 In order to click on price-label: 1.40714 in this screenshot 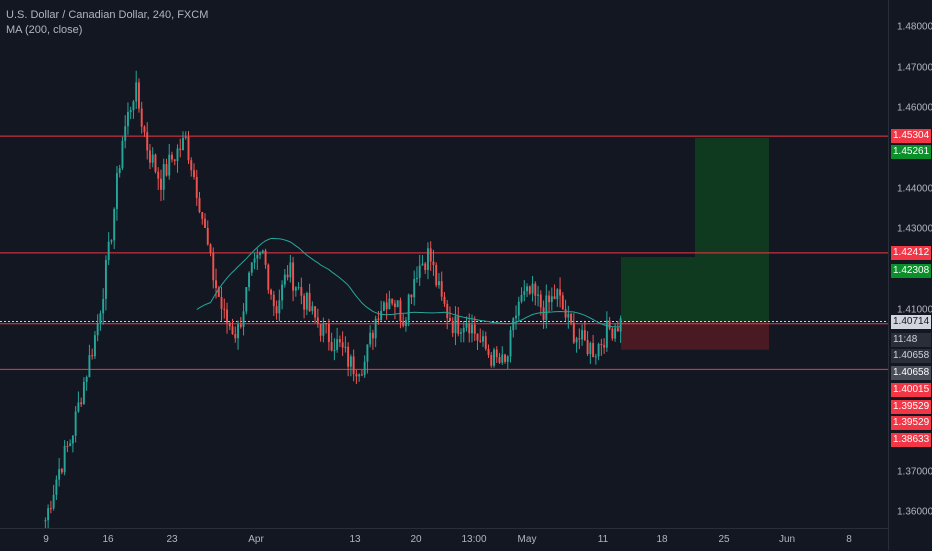, I will do `click(911, 321)`.